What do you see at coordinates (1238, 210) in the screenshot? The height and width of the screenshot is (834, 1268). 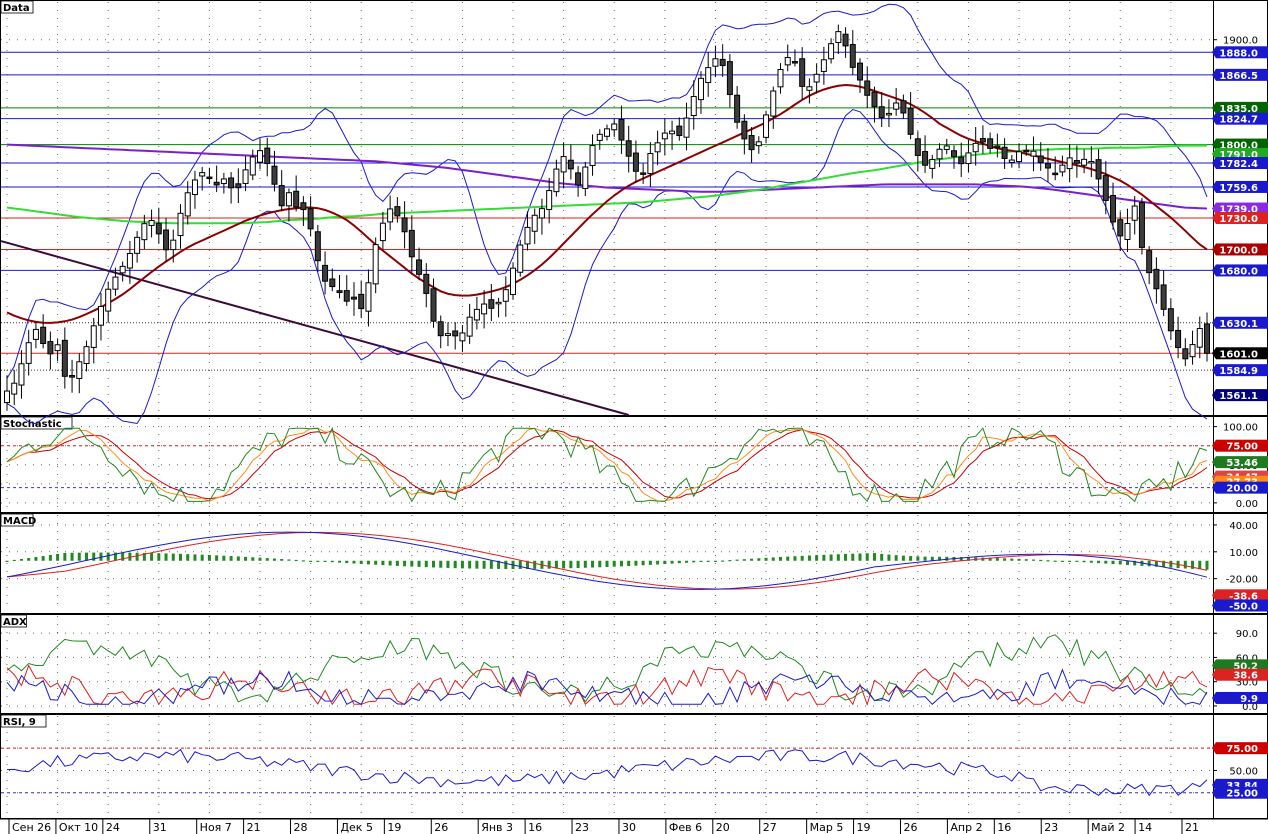 I see `value-badge-label: 1739.0` at bounding box center [1238, 210].